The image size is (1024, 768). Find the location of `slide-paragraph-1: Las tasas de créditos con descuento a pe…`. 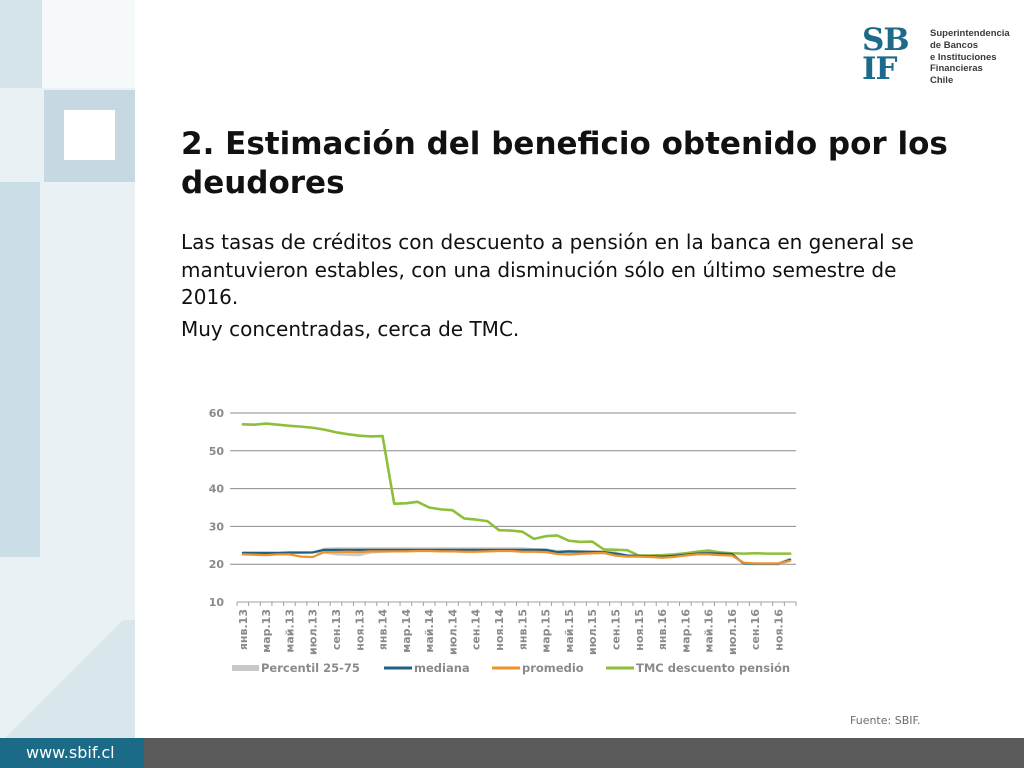

slide-paragraph-1: Las tasas de créditos con descuento a pe… is located at coordinates (547, 269).